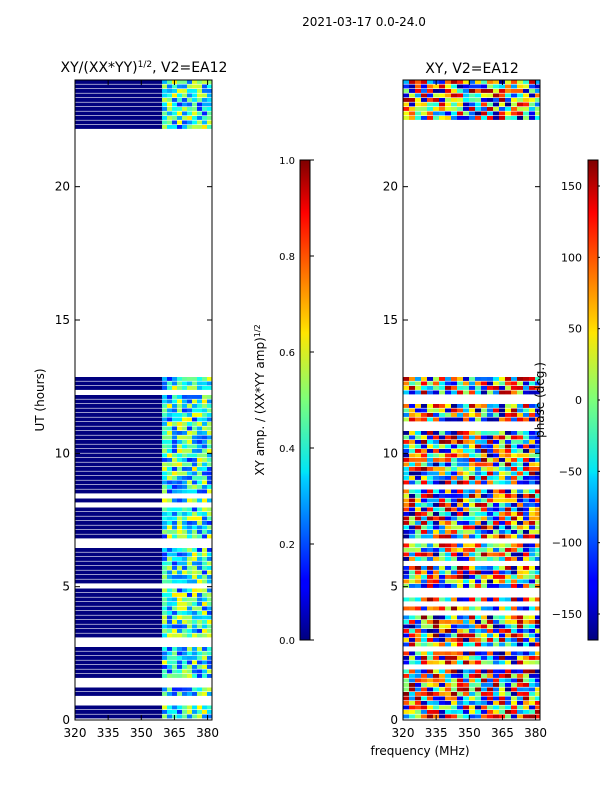 This screenshot has width=600, height=800. What do you see at coordinates (472, 69) in the screenshot?
I see `phase-title: XY, V2=EA12` at bounding box center [472, 69].